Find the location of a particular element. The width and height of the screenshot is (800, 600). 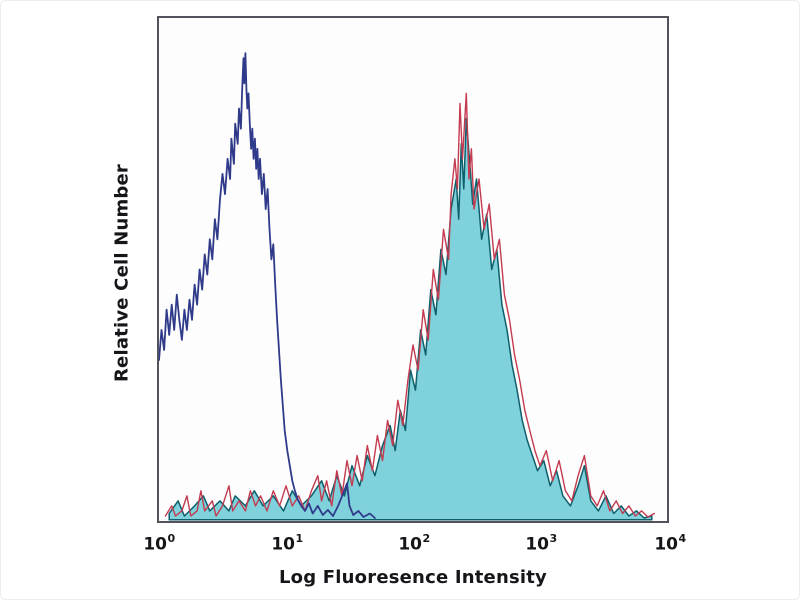

y-axis-label: Relative Cell Number is located at coordinates (122, 273).